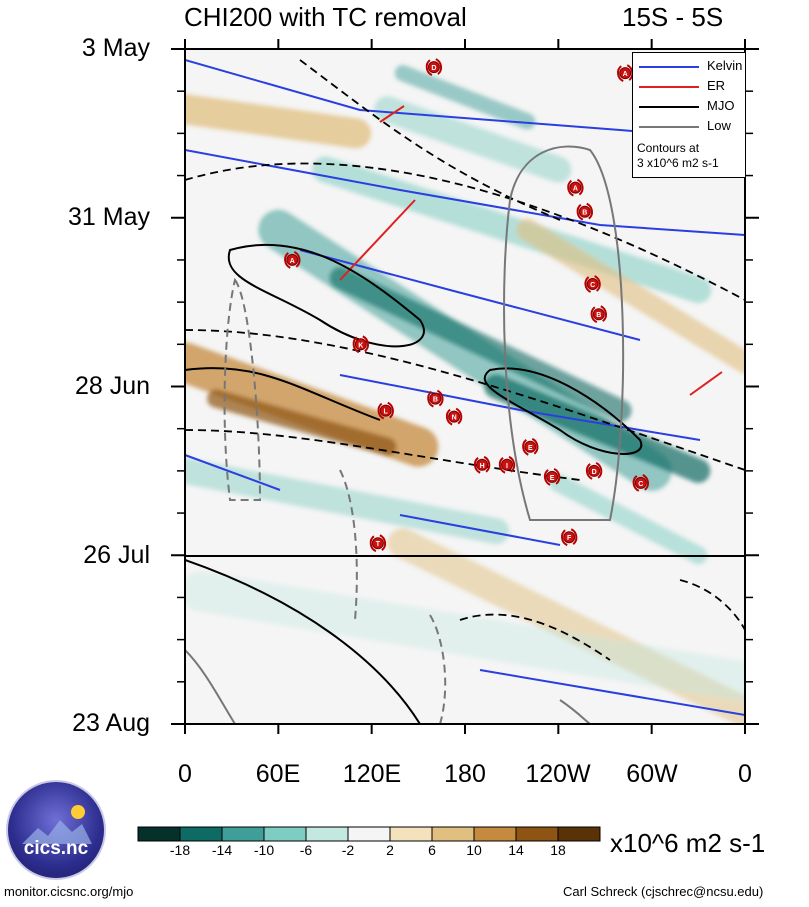 This screenshot has width=809, height=907. I want to click on storm-letter: I, so click(507, 466).